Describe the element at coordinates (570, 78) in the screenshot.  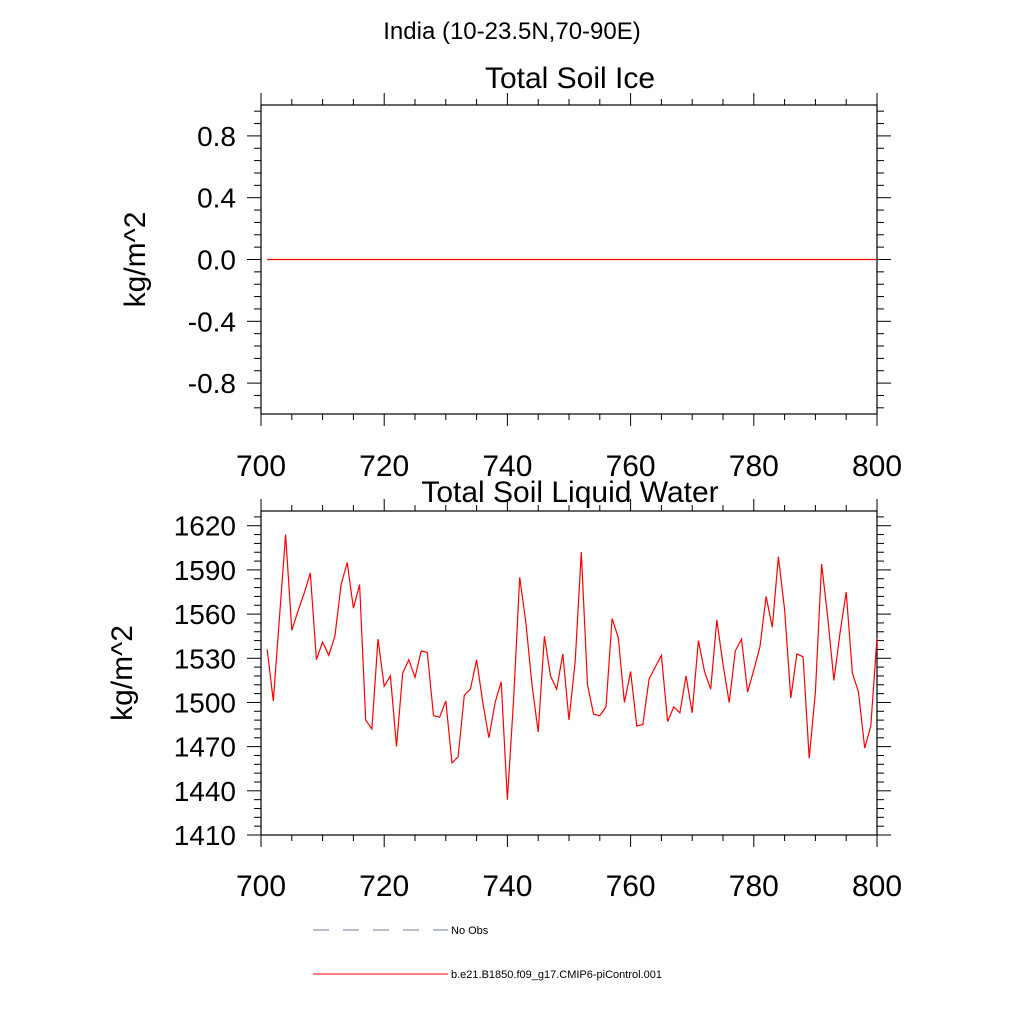
I see `panel-title: Total Soil Ice` at that location.